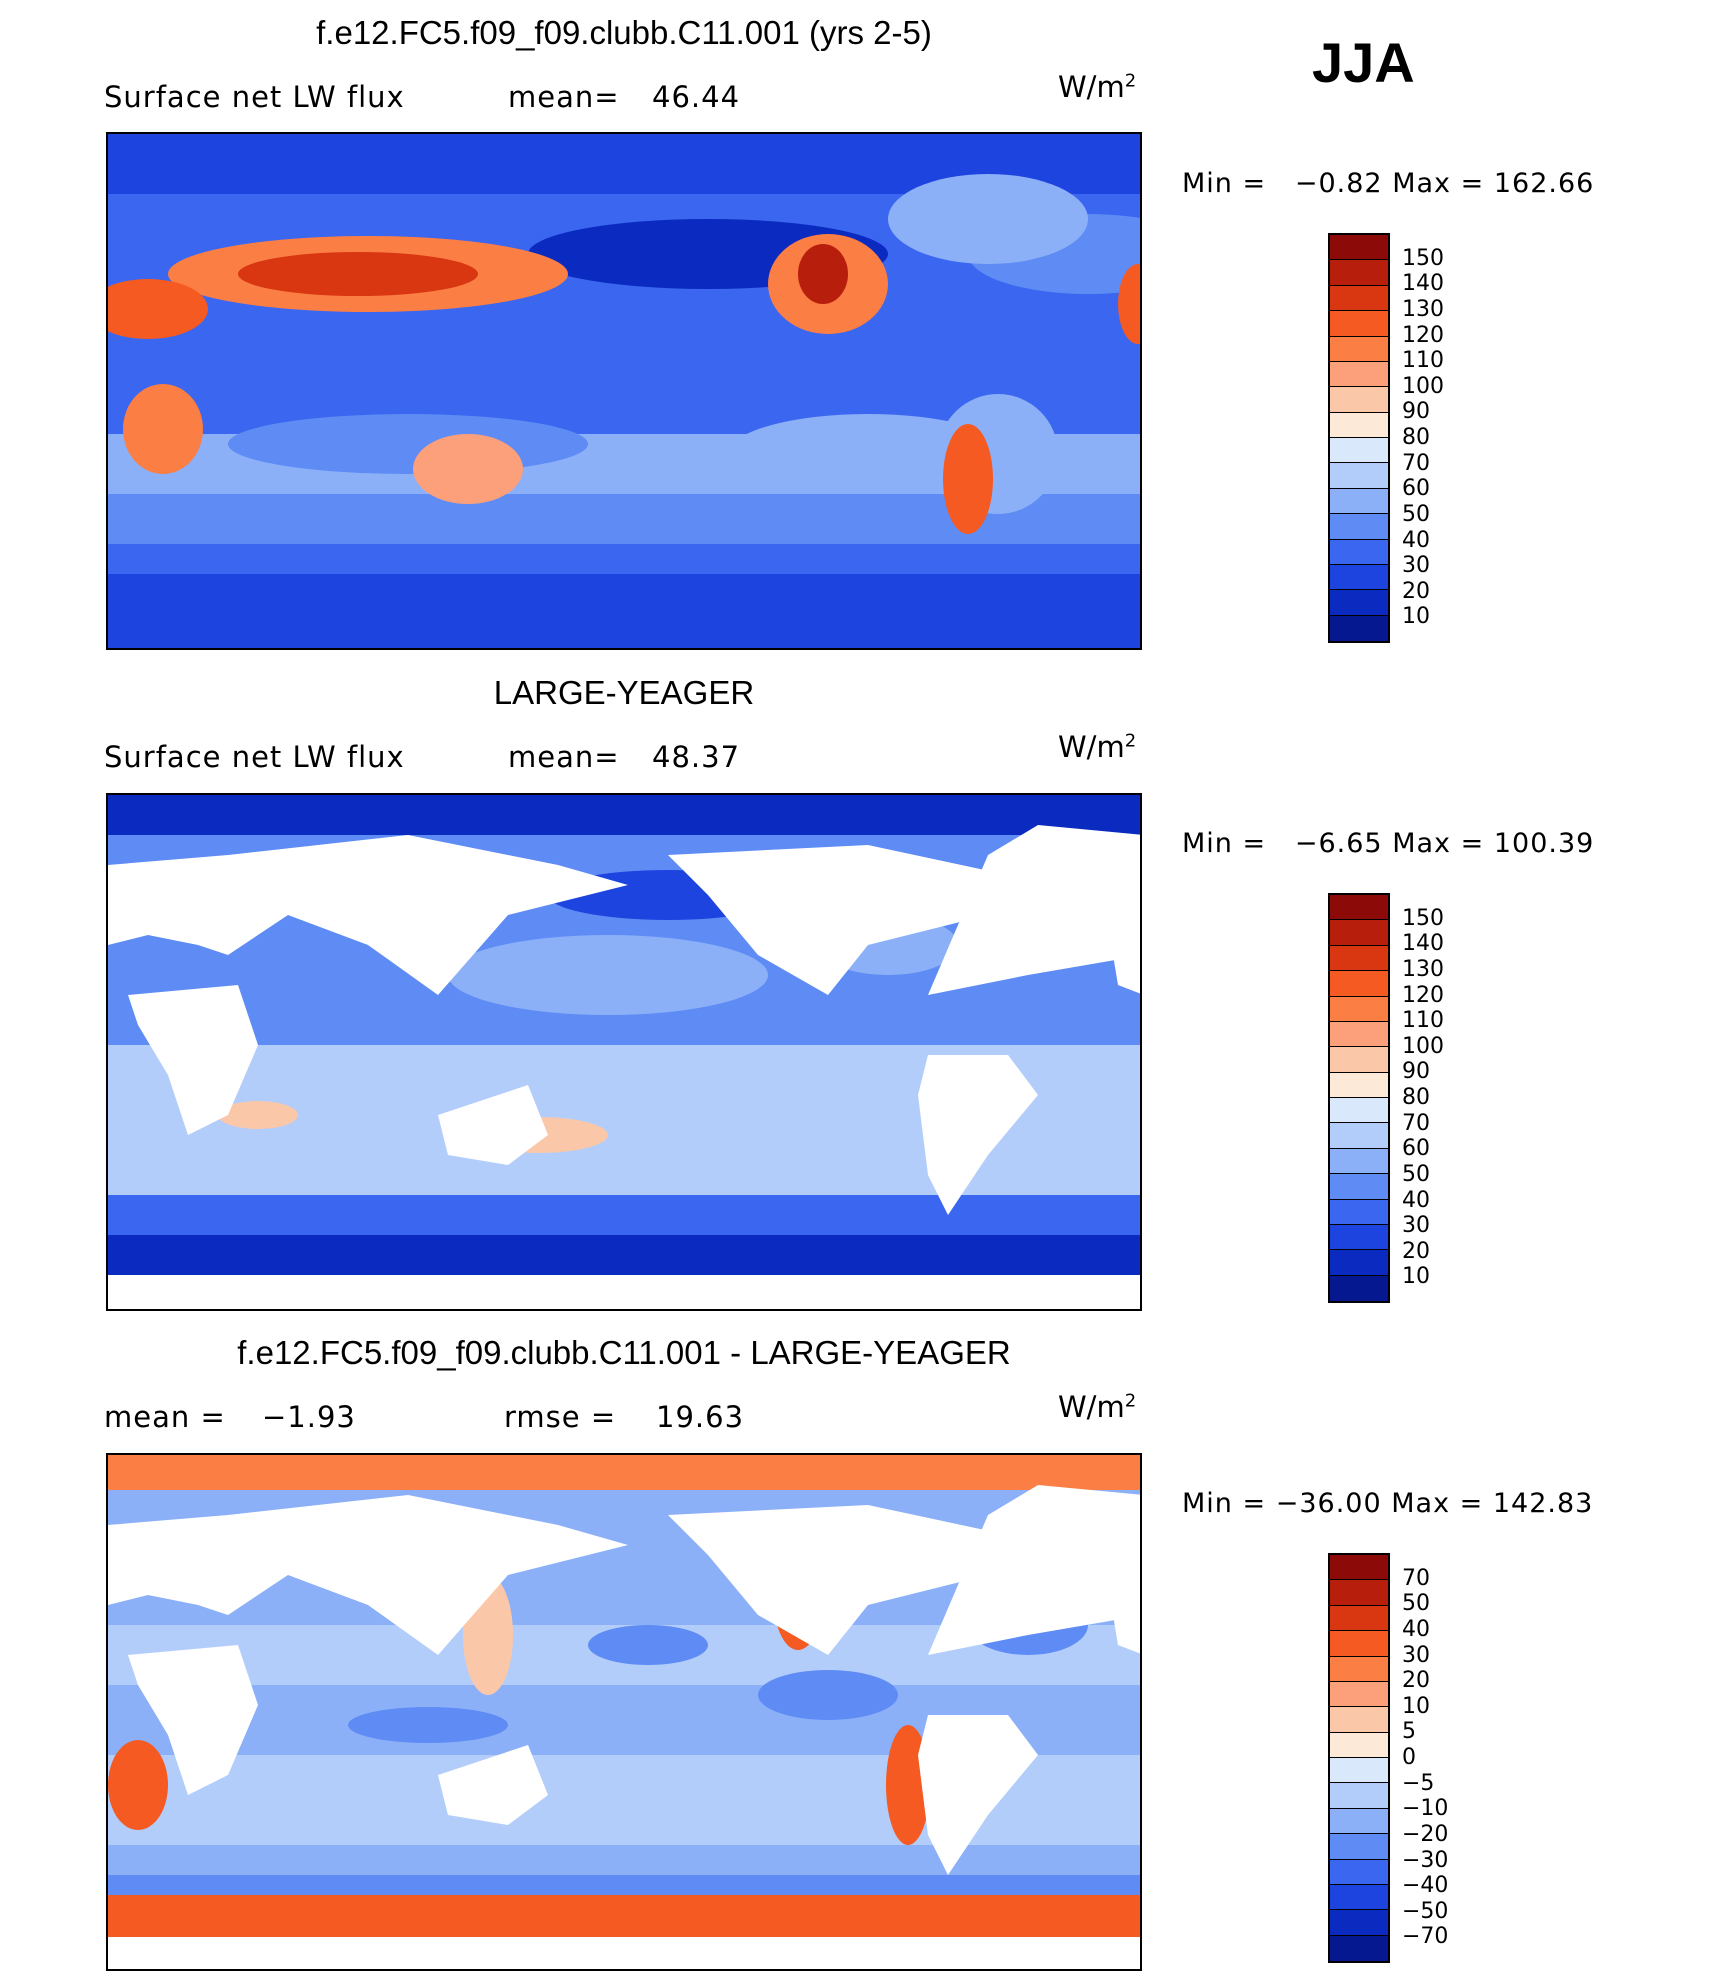 This screenshot has width=1710, height=1979. Describe the element at coordinates (165, 1417) in the screenshot. I see `mean-label: mean =` at that location.